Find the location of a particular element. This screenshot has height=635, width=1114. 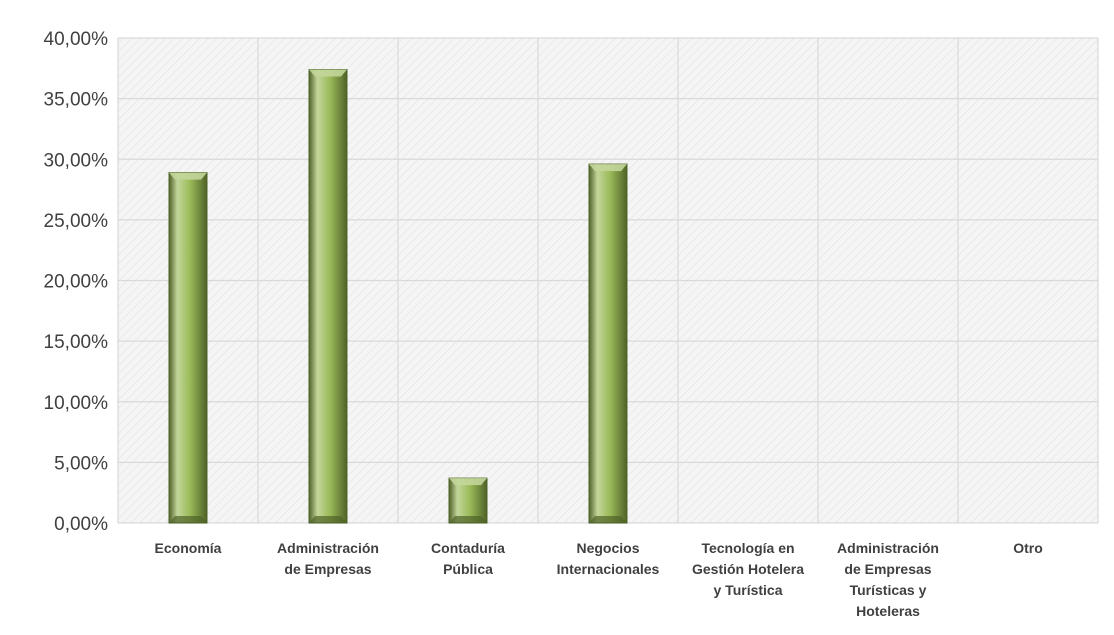

x-tick-label: Otro is located at coordinates (1028, 548).